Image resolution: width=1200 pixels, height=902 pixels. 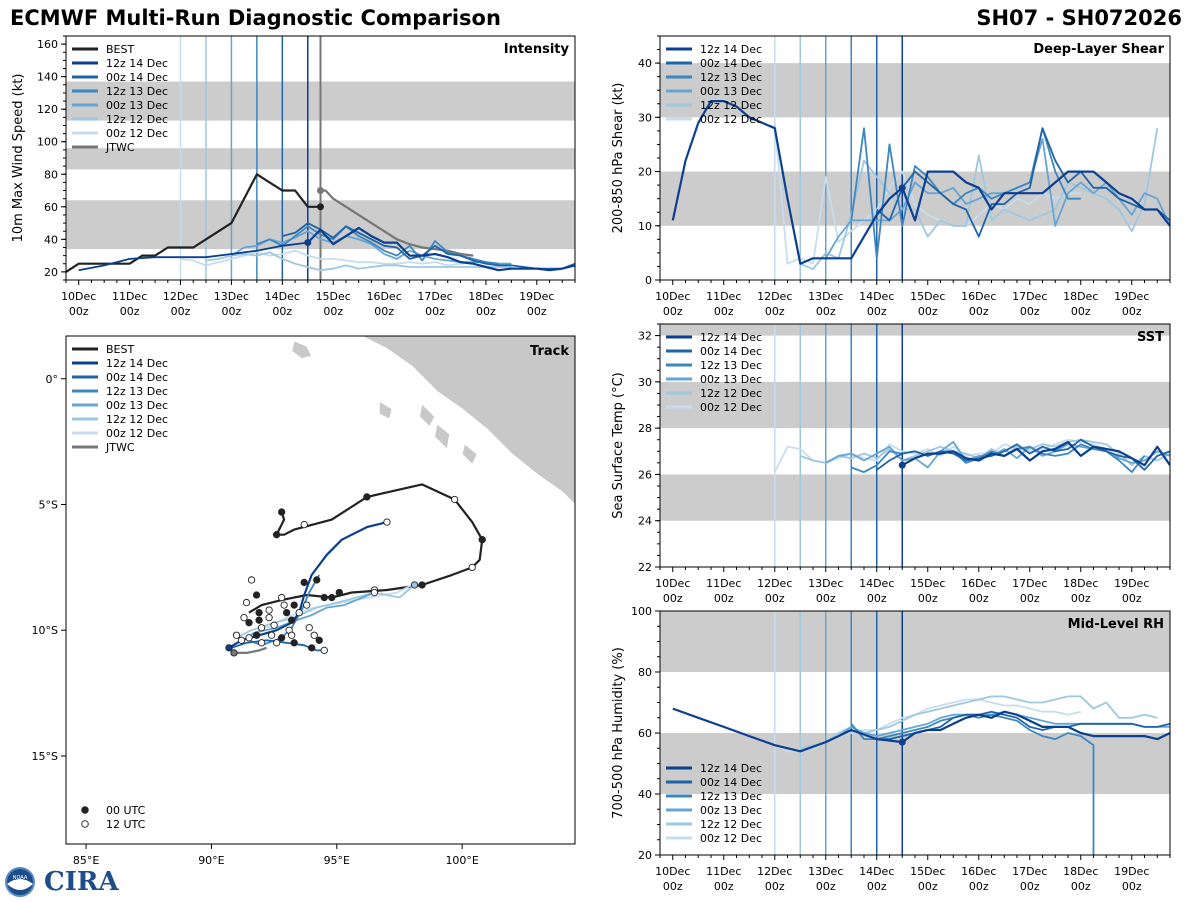 What do you see at coordinates (47, 44) in the screenshot?
I see `y-tick-label: 160` at bounding box center [47, 44].